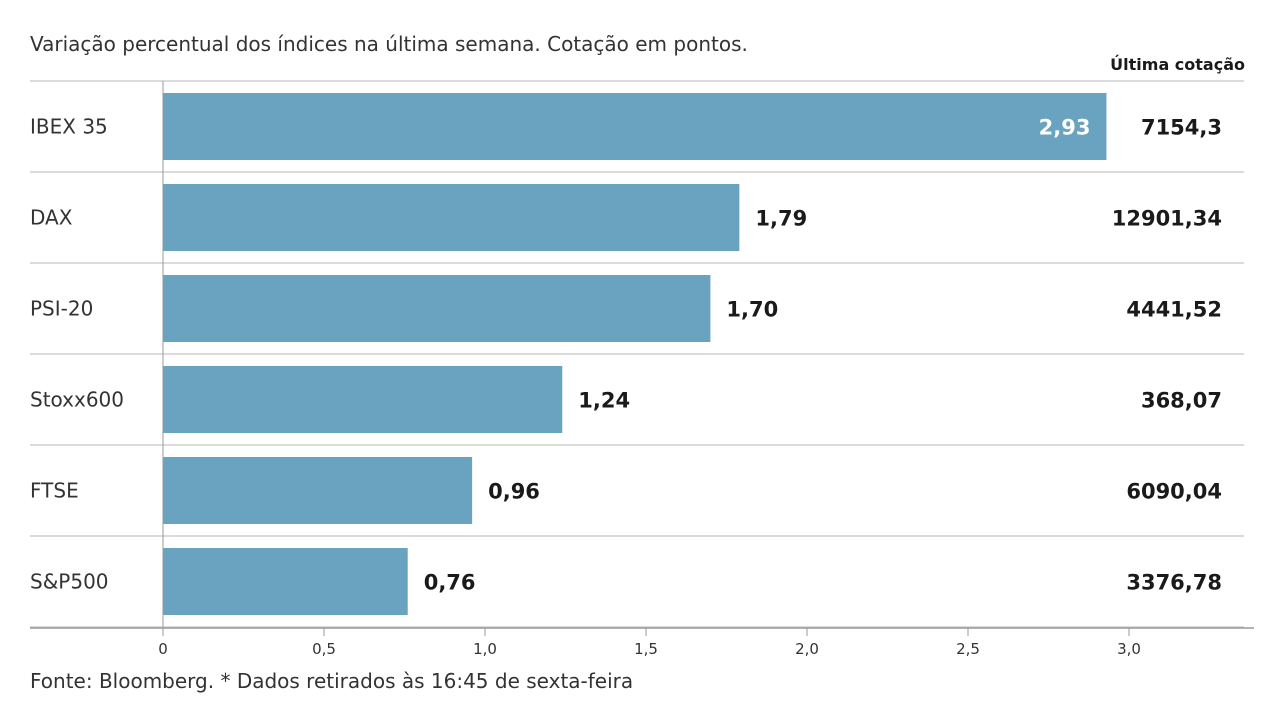  Describe the element at coordinates (1181, 128) in the screenshot. I see `last-quote-ibex-35: 7154,3` at that location.